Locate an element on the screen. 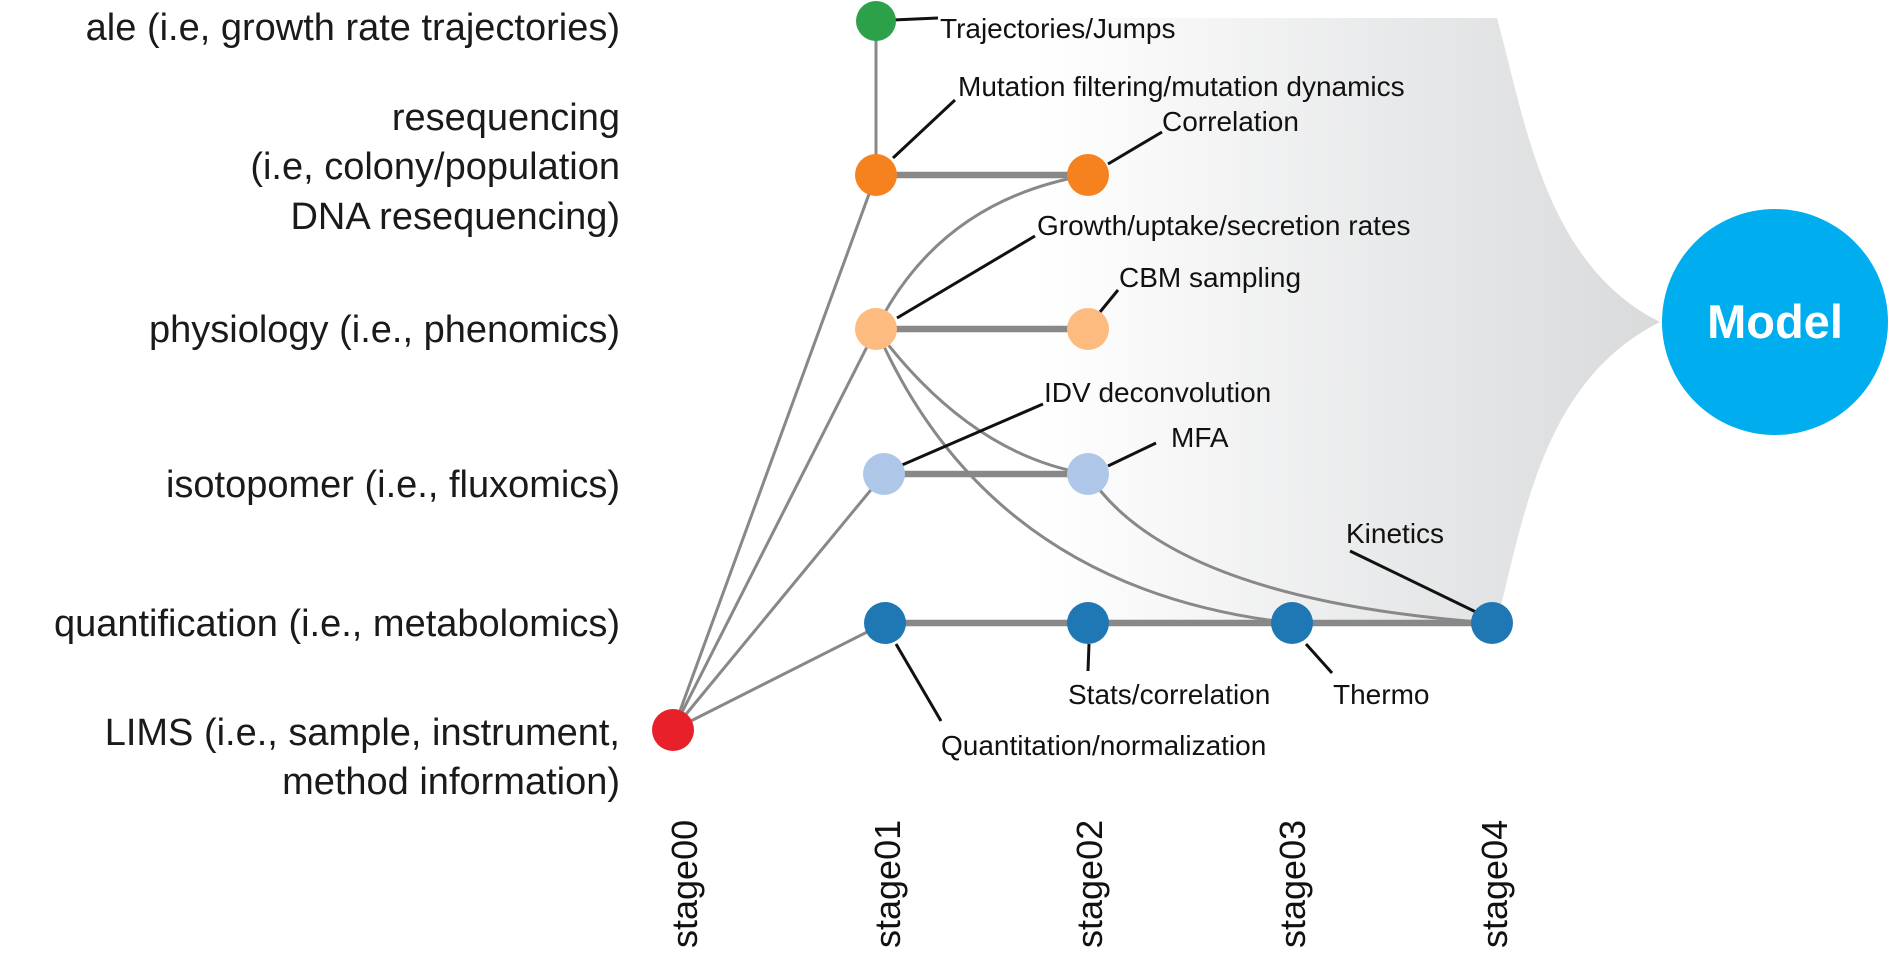  leader-growth is located at coordinates (966, 277).